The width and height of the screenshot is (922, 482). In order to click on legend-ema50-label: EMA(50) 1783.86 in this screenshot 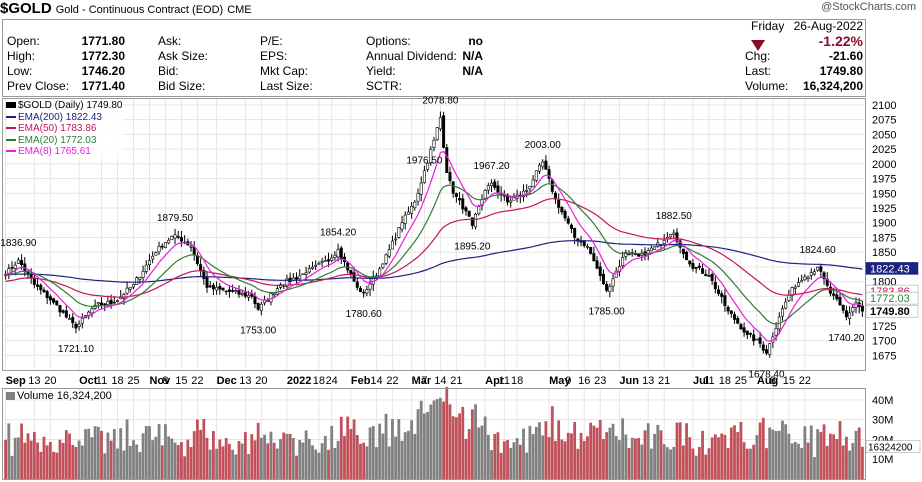, I will do `click(57, 128)`.